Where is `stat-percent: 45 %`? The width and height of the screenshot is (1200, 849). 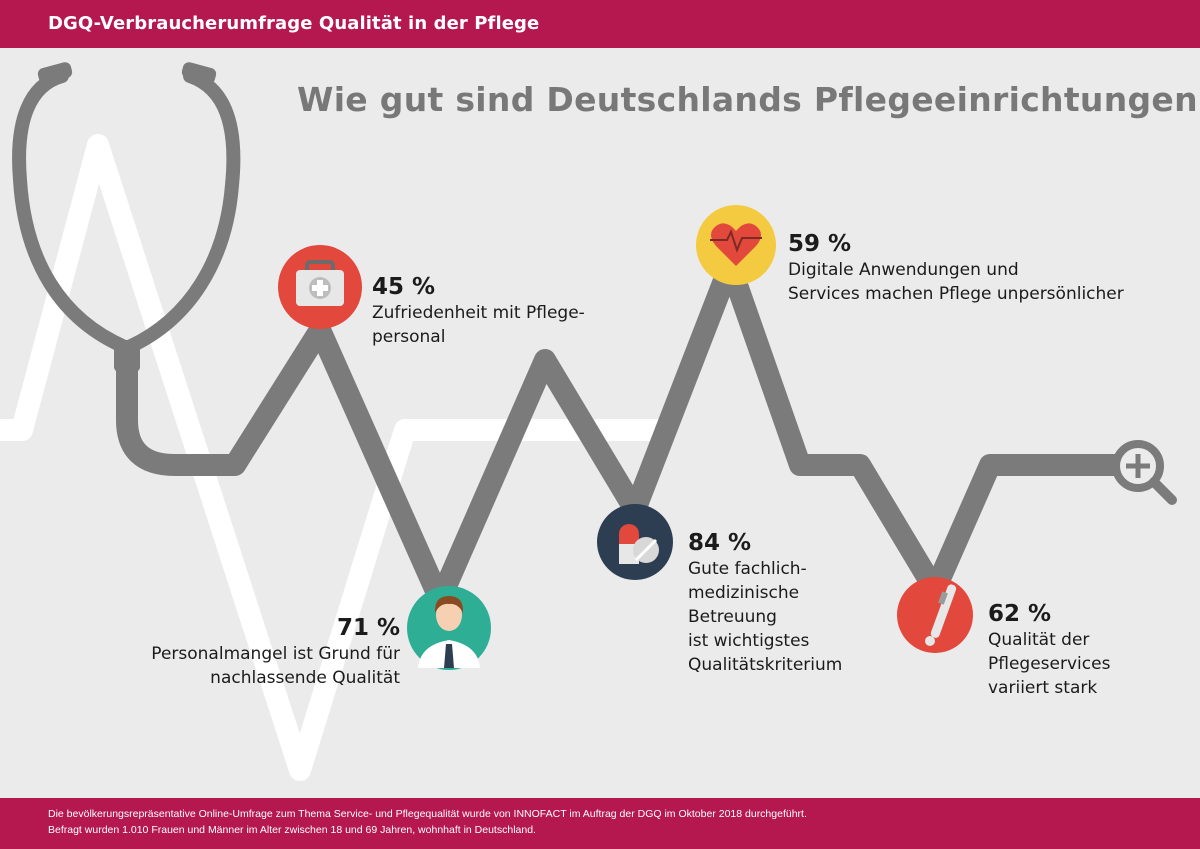
stat-percent: 45 % is located at coordinates (404, 287).